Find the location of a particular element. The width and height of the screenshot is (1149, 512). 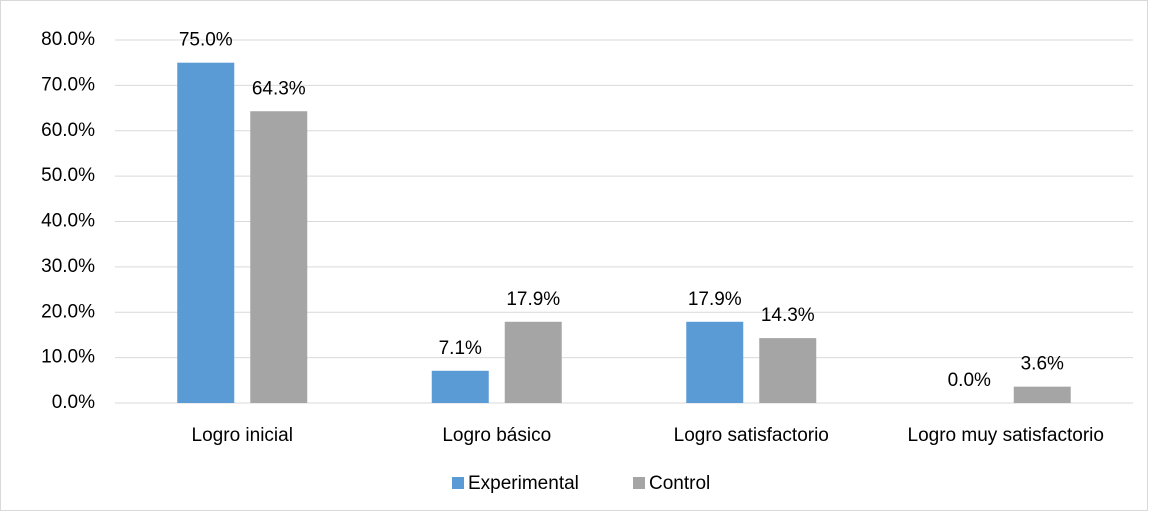

data-label: 0.0% is located at coordinates (969, 380).